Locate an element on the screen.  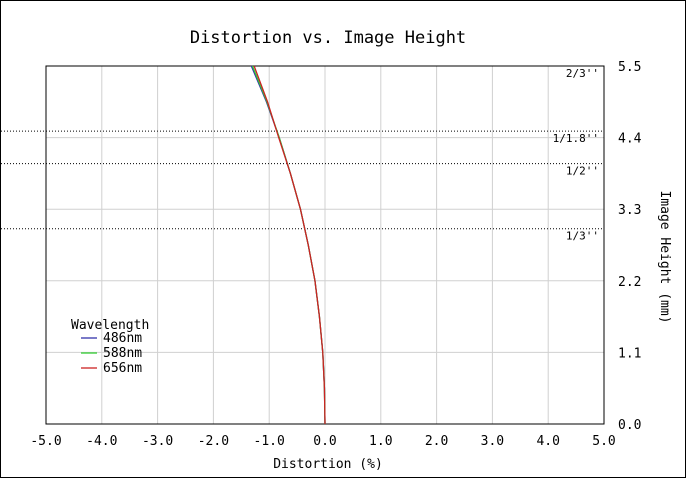
sensor-format-label: 1/1.8'' is located at coordinates (576, 138).